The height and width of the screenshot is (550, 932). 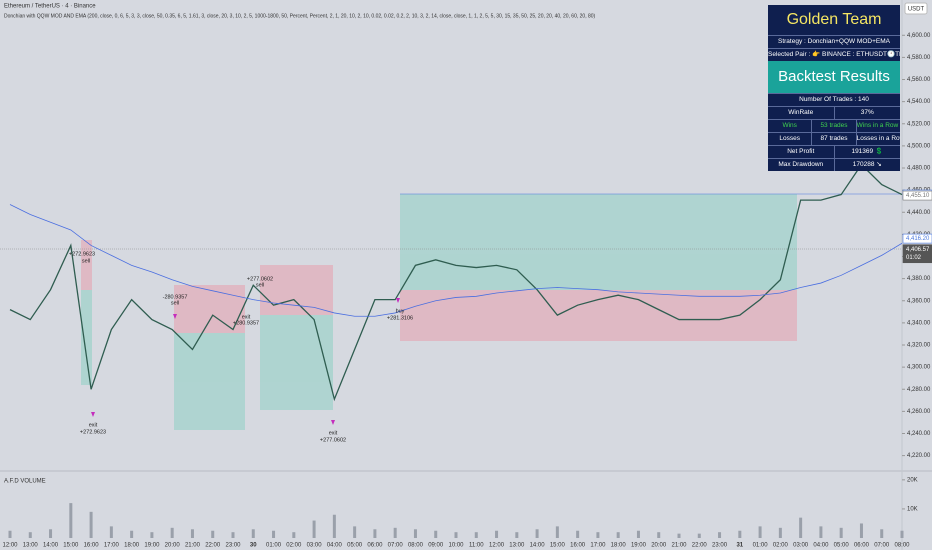 I want to click on symbol-title: Ethereum / TetherUS · 4 · Binance, so click(x=50, y=7).